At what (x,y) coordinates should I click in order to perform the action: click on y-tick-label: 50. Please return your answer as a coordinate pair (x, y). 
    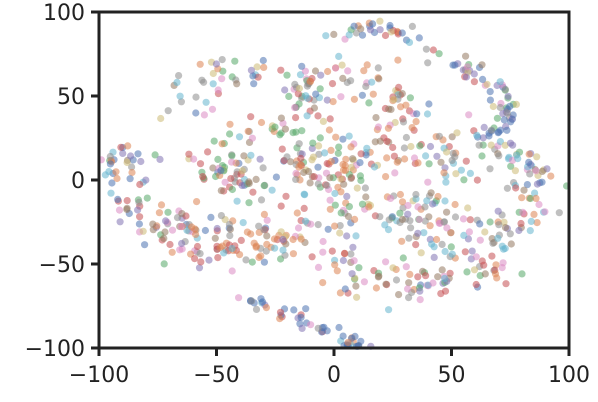
    Looking at the image, I should click on (71, 97).